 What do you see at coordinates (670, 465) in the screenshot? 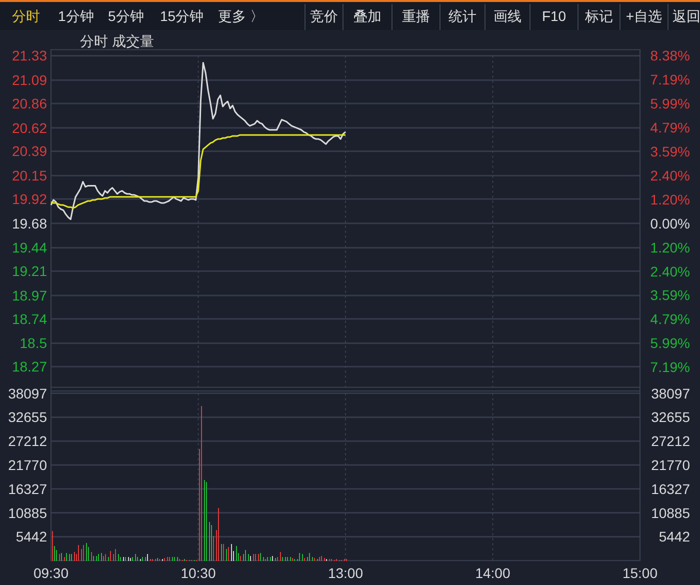
I see `y2-tick-label: 21770` at bounding box center [670, 465].